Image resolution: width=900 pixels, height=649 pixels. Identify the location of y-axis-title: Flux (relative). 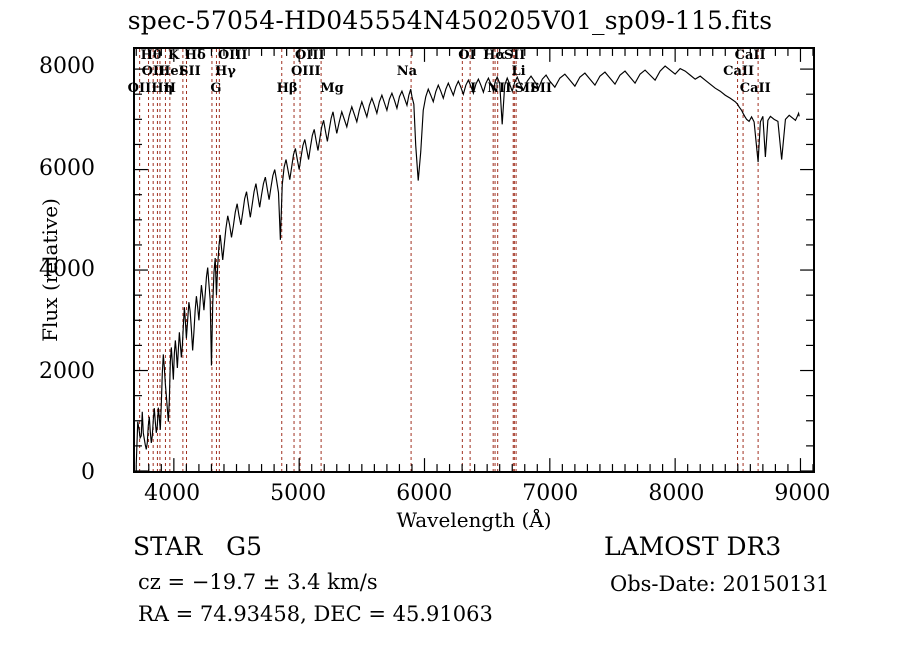
(50, 270).